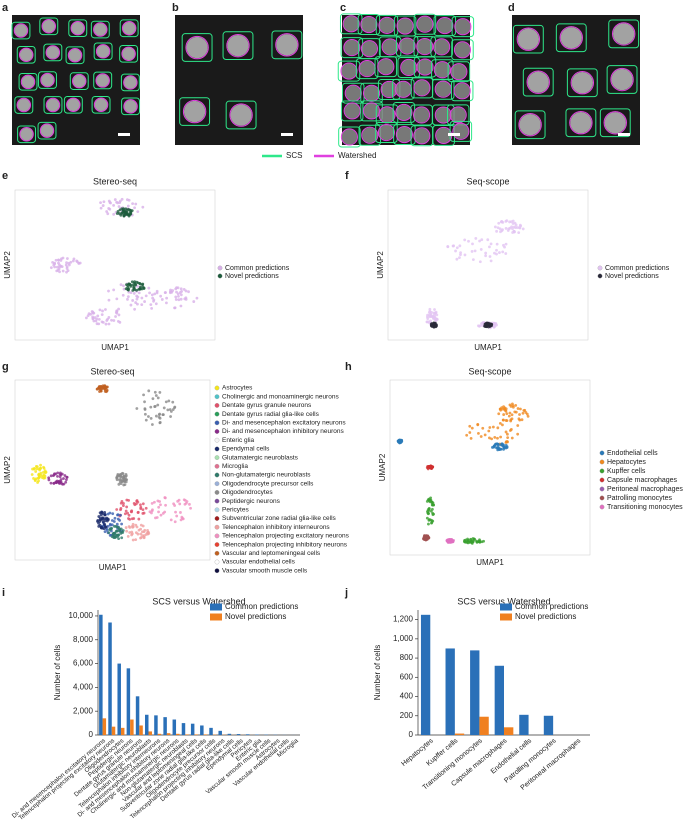 The height and width of the screenshot is (840, 685). What do you see at coordinates (130, 82) in the screenshot?
I see `scs-boundary` at bounding box center [130, 82].